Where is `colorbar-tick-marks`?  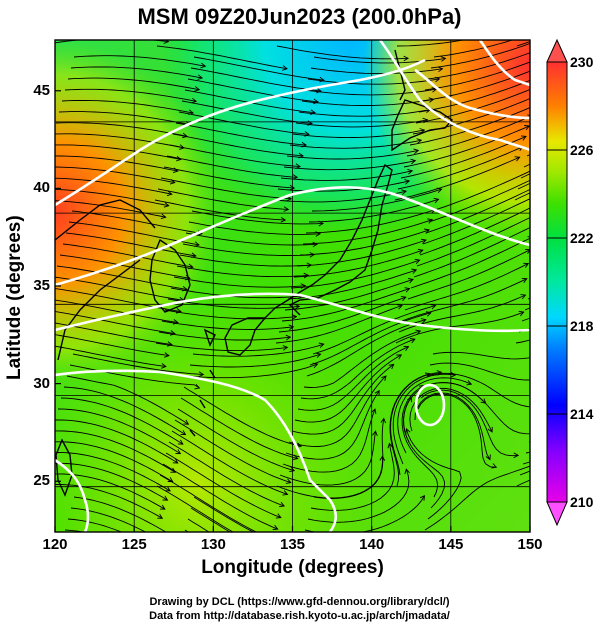
colorbar-tick-marks is located at coordinates (557, 282).